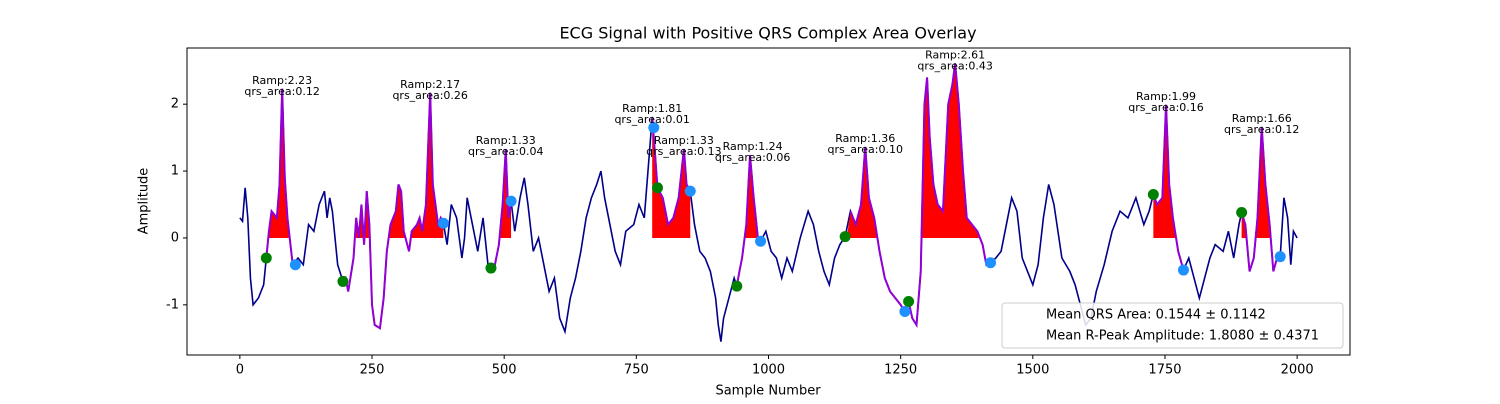 The image size is (1500, 404). I want to click on annotation: Ramp:1.81, so click(652, 108).